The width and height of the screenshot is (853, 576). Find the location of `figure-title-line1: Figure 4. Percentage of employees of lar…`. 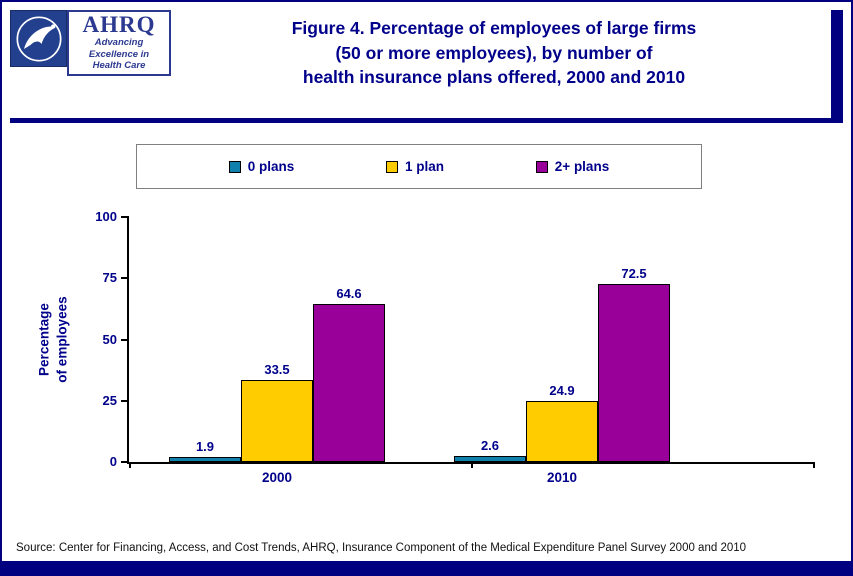

figure-title-line1: Figure 4. Percentage of employees of lar… is located at coordinates (494, 28).